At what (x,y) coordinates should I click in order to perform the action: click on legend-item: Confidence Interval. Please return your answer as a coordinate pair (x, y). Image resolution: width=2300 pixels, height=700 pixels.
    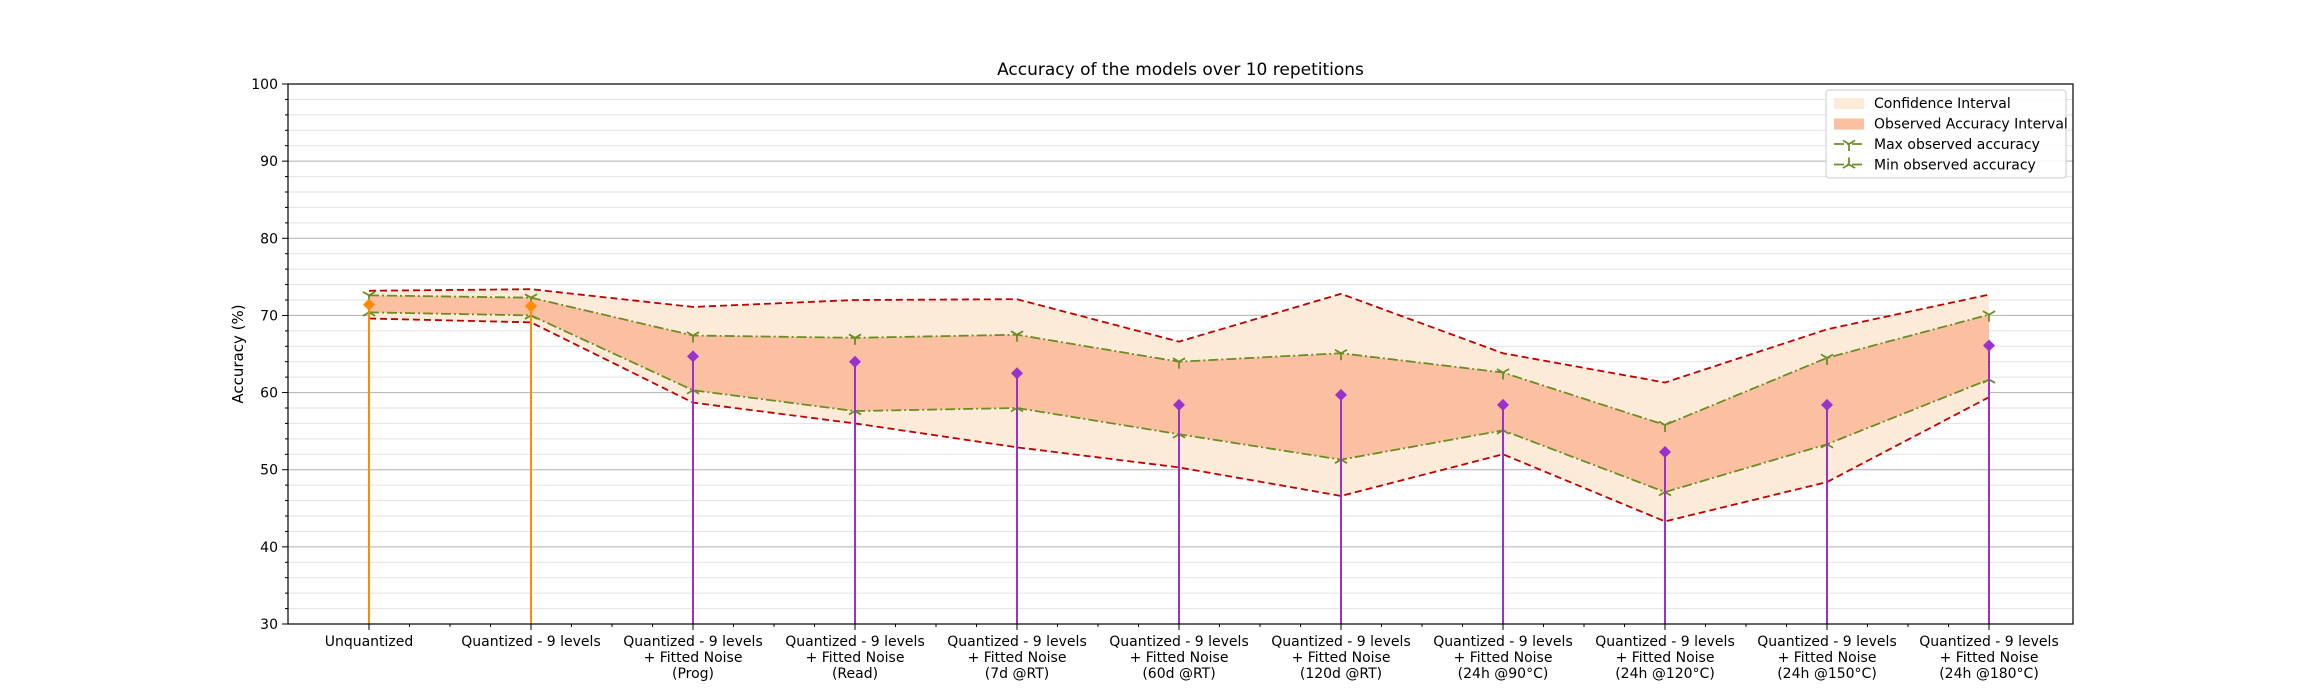
    Looking at the image, I should click on (1922, 104).